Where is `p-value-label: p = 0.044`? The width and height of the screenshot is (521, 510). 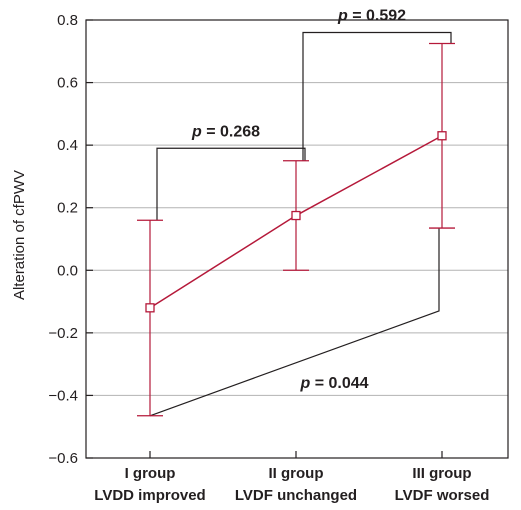 p-value-label: p = 0.044 is located at coordinates (333, 383).